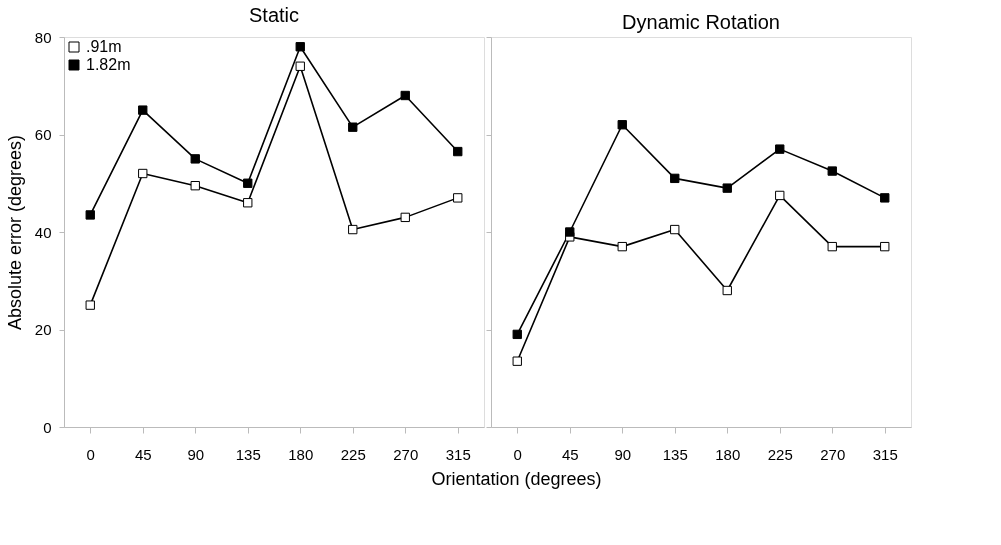  What do you see at coordinates (104, 46) in the screenshot?
I see `legend-label: .91m` at bounding box center [104, 46].